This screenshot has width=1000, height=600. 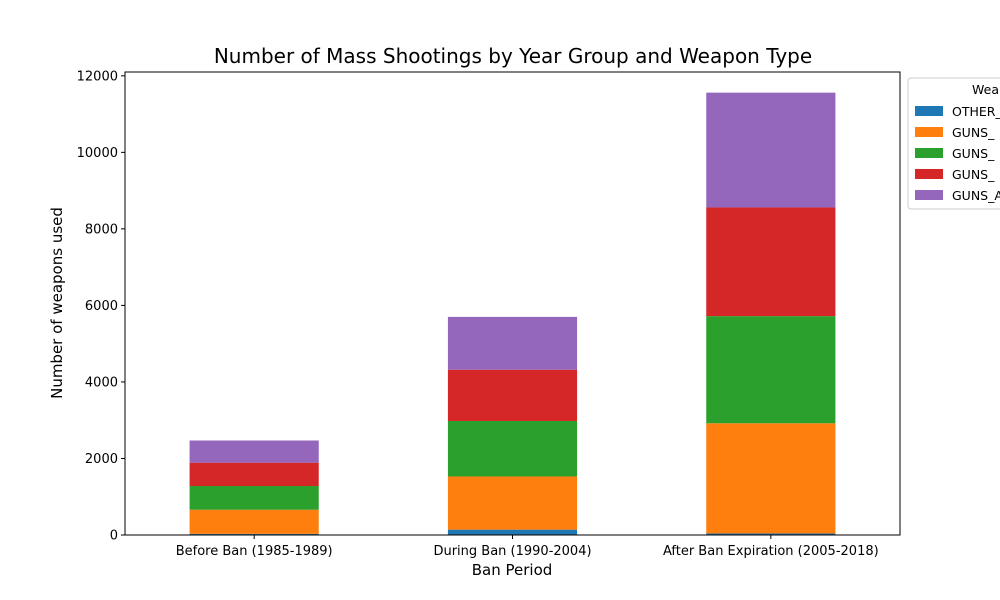 What do you see at coordinates (976, 195) in the screenshot?
I see `legend-entry: GUNS_A` at bounding box center [976, 195].